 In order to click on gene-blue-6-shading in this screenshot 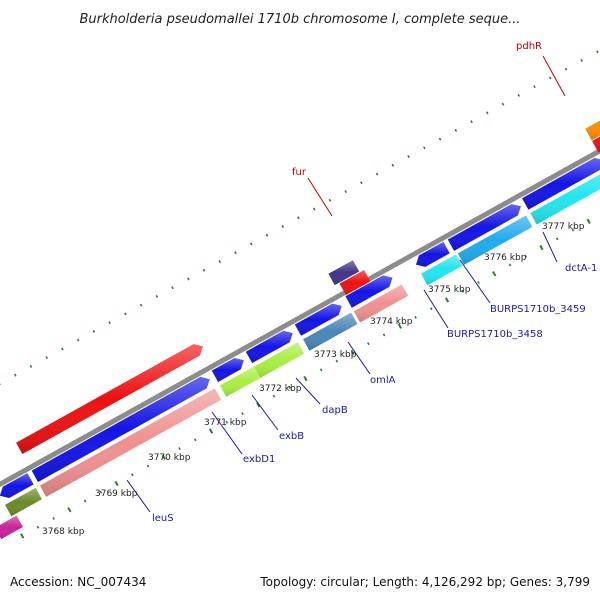, I will do `click(369, 291)`.